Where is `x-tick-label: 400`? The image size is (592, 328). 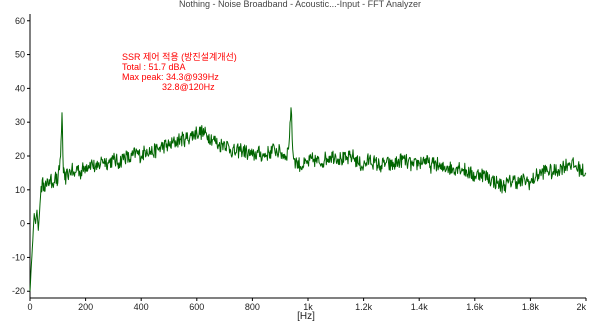 x-tick-label: 400 is located at coordinates (141, 307).